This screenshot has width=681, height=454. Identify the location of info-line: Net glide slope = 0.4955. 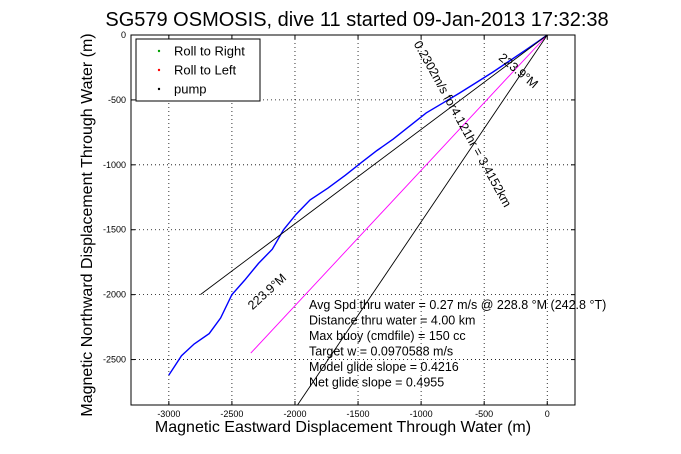
(376, 383).